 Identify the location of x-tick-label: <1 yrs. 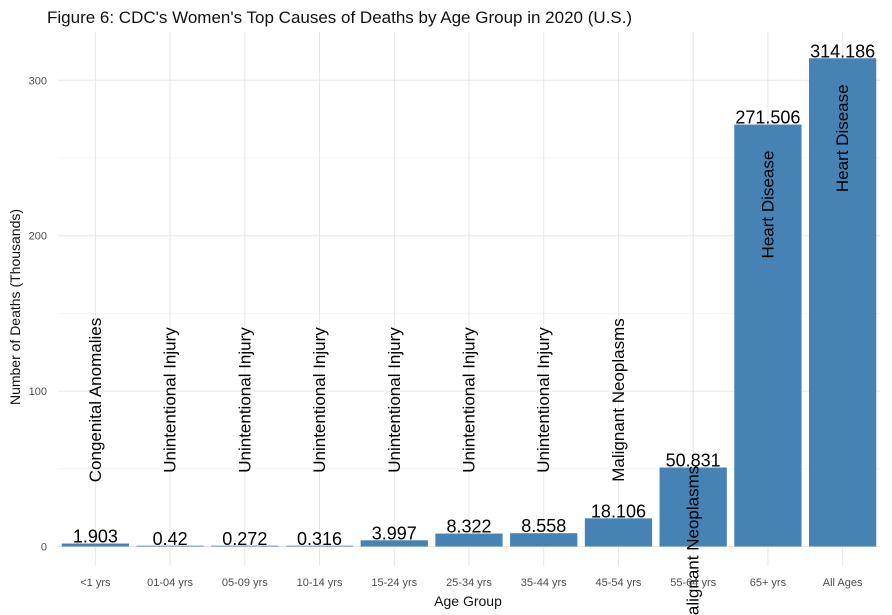
(95, 583).